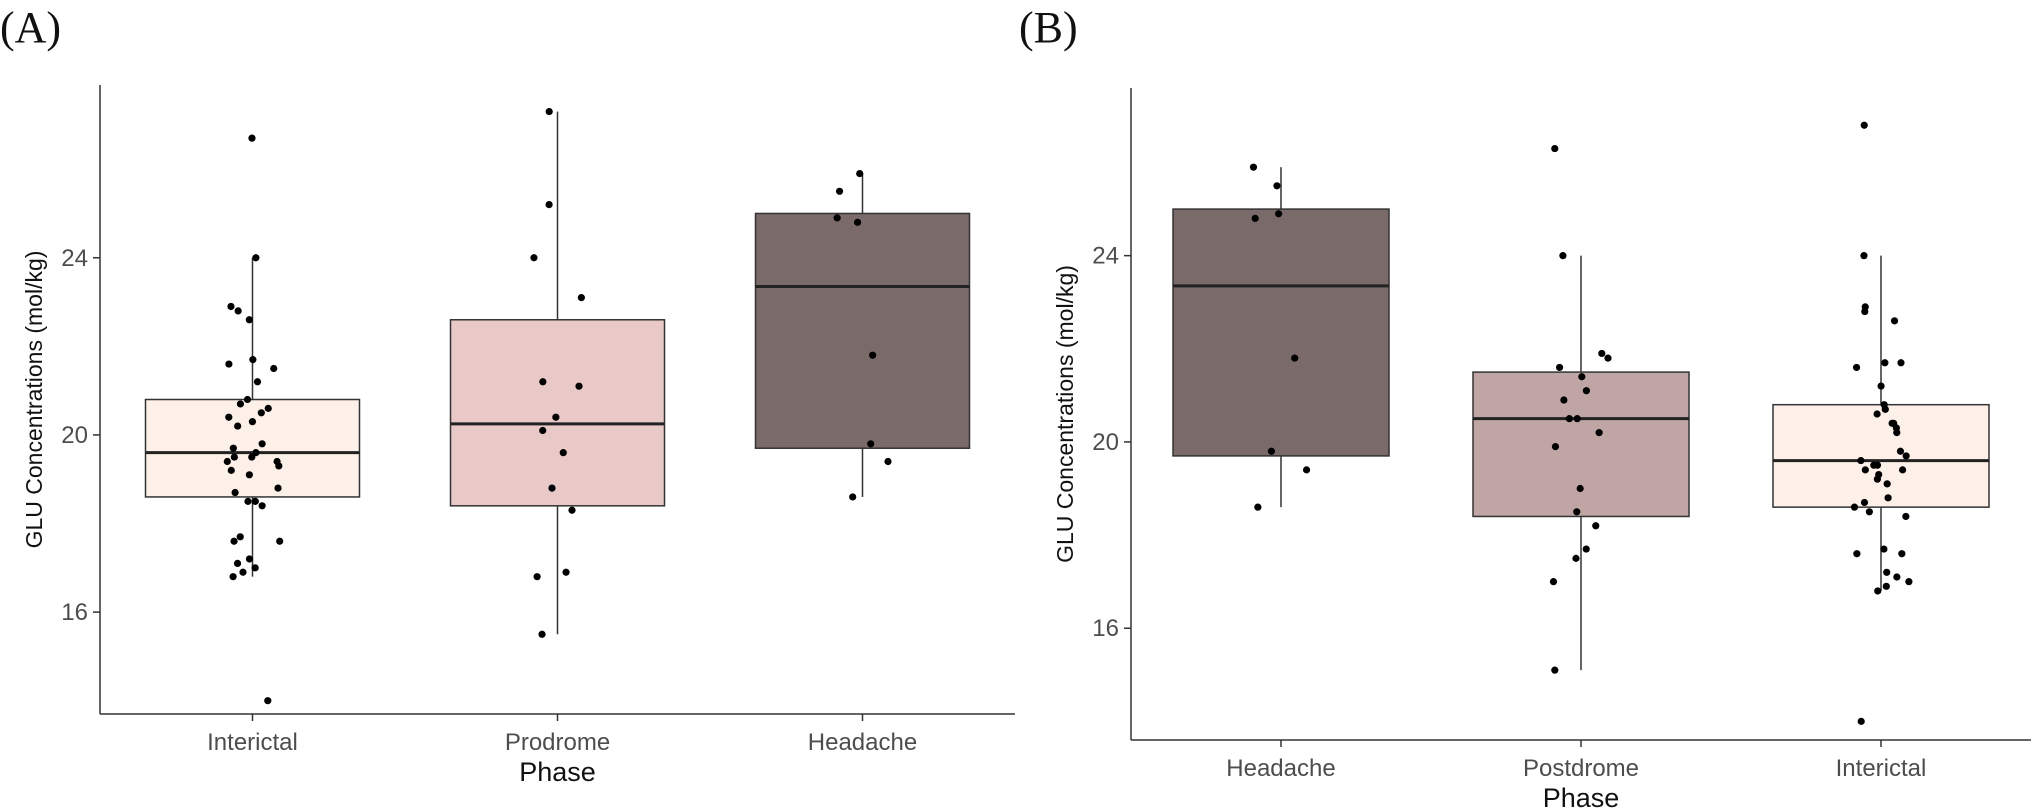 This screenshot has height=812, width=2038. I want to click on box-prodrome, so click(557, 413).